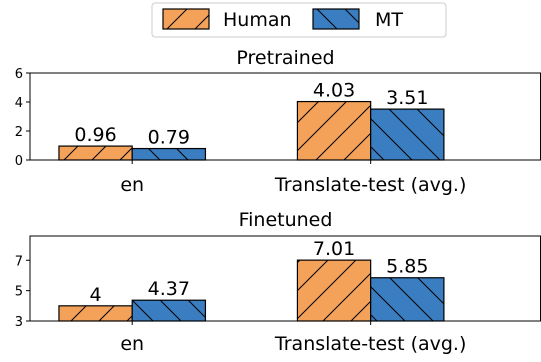 The image size is (541, 362). Describe the element at coordinates (19, 261) in the screenshot. I see `y-tick-label: 7` at that location.